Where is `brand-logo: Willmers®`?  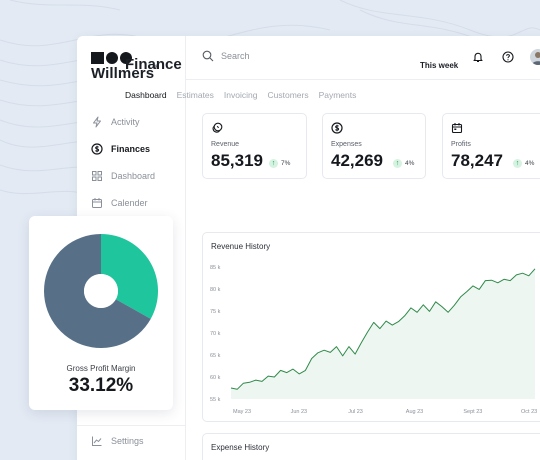
brand-logo: Willmers® is located at coordinates (125, 66).